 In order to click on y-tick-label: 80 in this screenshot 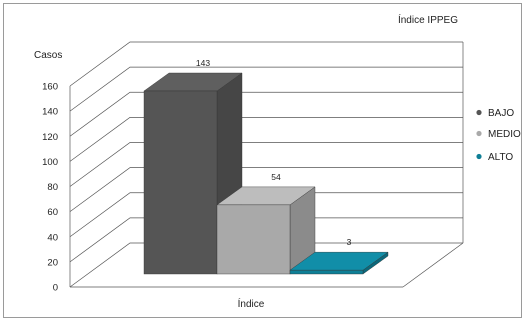, I will do `click(52, 187)`.